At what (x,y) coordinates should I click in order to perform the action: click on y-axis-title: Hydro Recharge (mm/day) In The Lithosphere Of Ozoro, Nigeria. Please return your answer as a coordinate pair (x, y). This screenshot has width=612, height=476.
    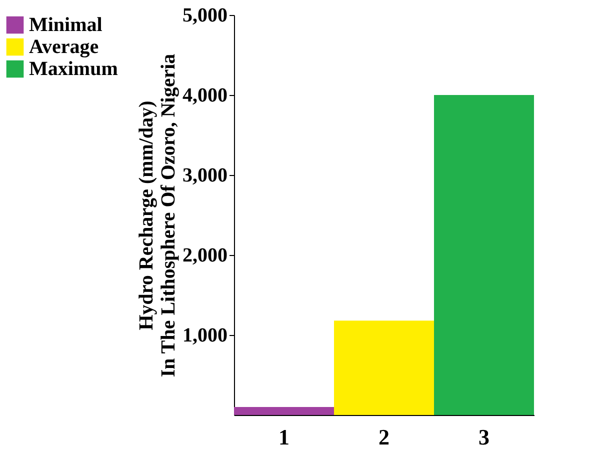
    Looking at the image, I should click on (158, 216).